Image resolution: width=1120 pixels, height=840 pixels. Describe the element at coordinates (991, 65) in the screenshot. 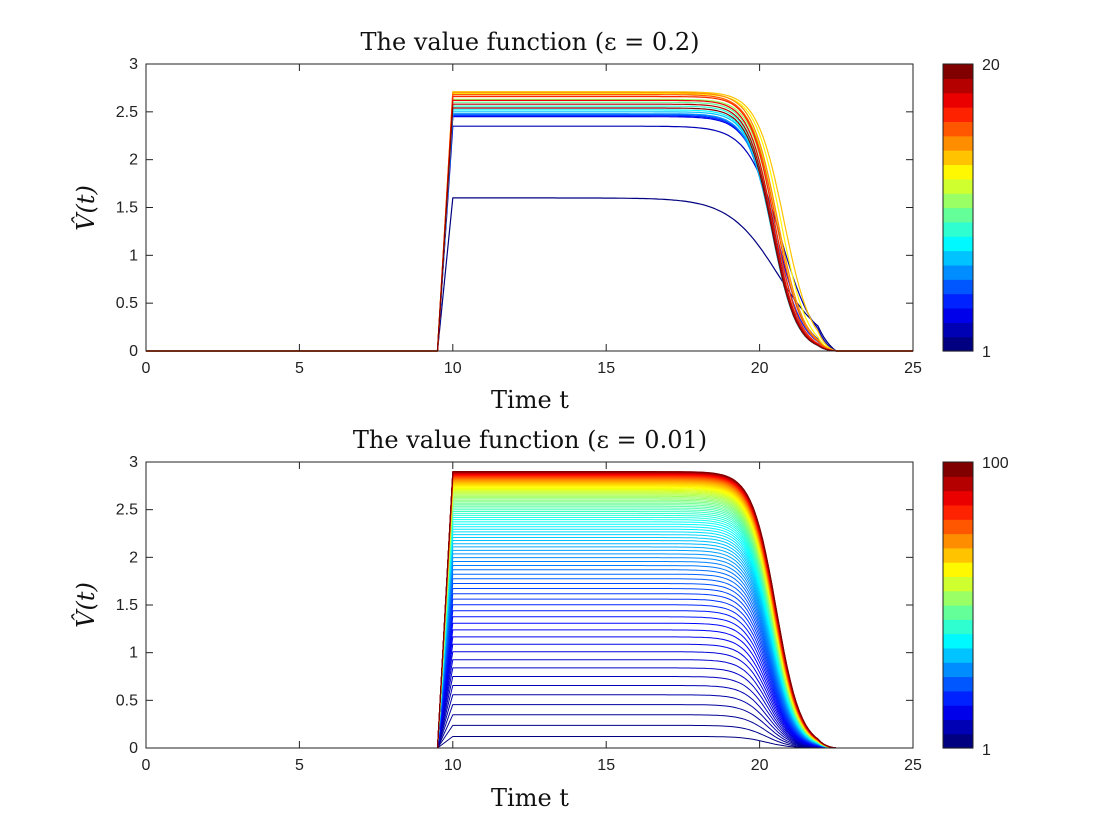

I see `chart-top-colorbar-max-label: 20` at that location.